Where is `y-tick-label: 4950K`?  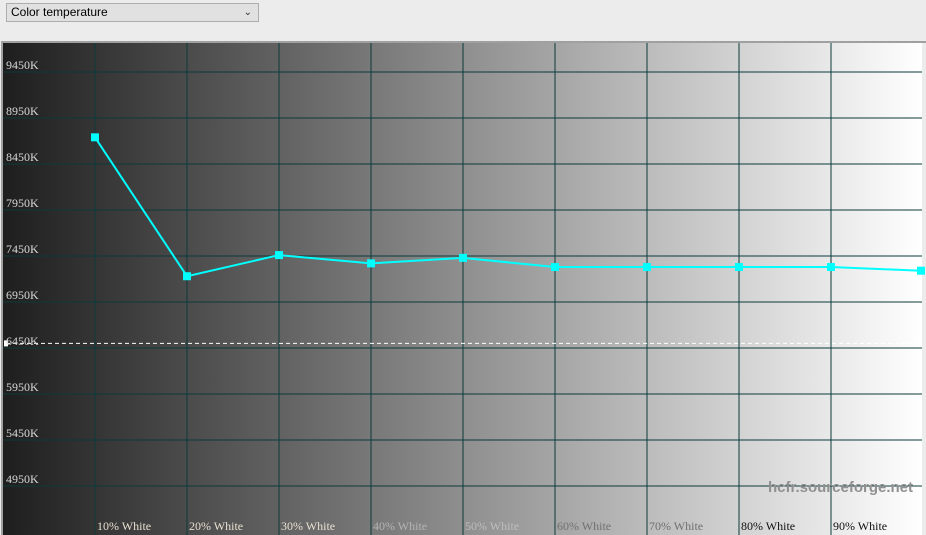
y-tick-label: 4950K is located at coordinates (22, 479).